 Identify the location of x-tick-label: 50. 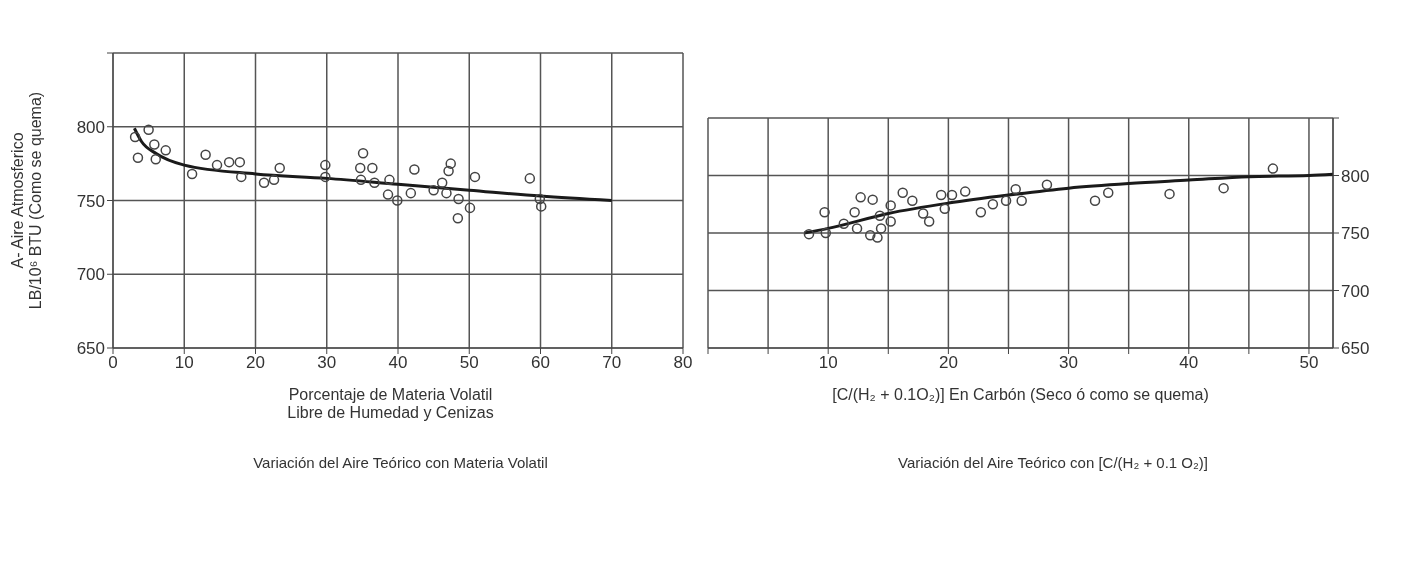
(1309, 363).